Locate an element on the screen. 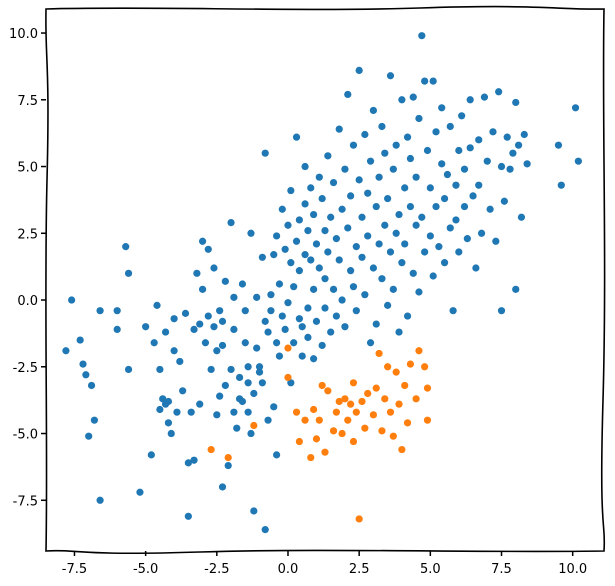  x-tick-label: 0.0 is located at coordinates (288, 569).